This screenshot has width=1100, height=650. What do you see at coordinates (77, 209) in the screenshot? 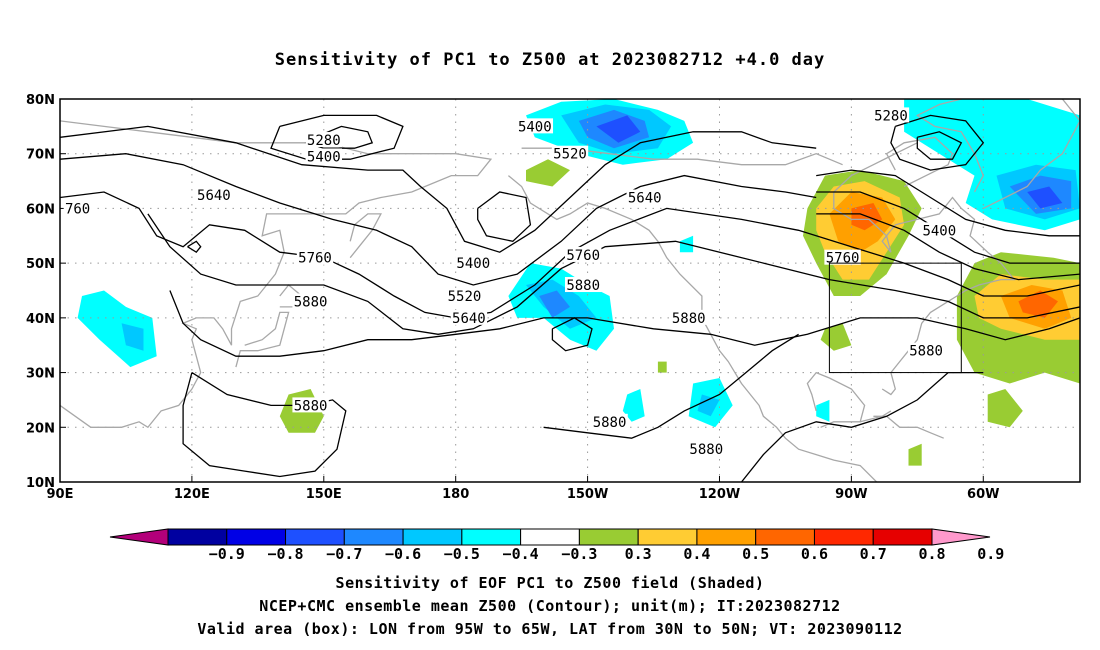
I see `contour-label: 760` at bounding box center [77, 209].